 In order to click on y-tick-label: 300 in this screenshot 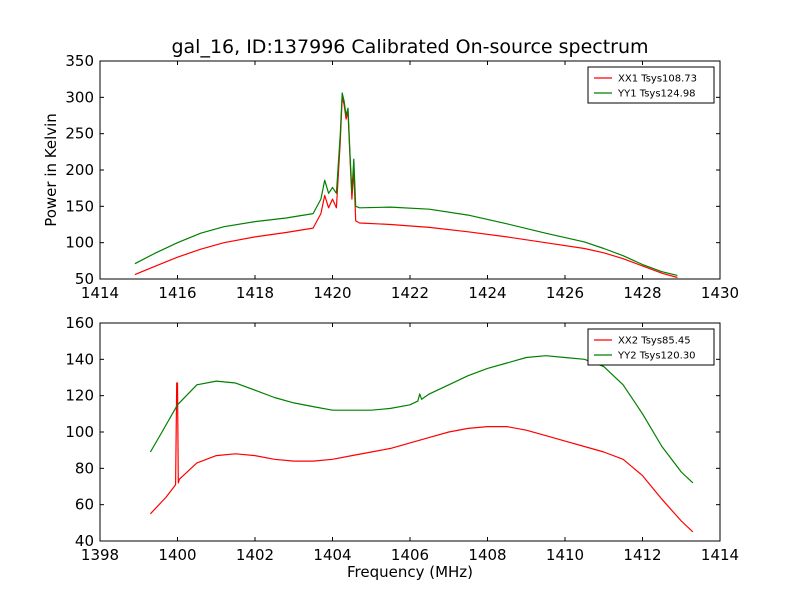, I will do `click(79, 97)`.